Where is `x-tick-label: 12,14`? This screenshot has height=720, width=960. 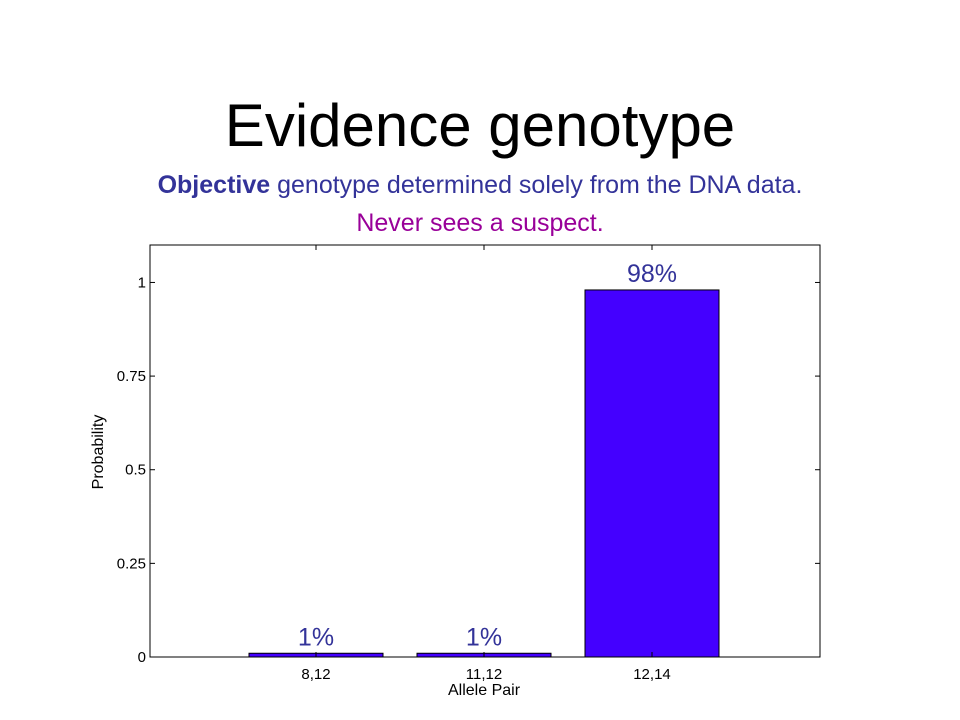
x-tick-label: 12,14 is located at coordinates (652, 674).